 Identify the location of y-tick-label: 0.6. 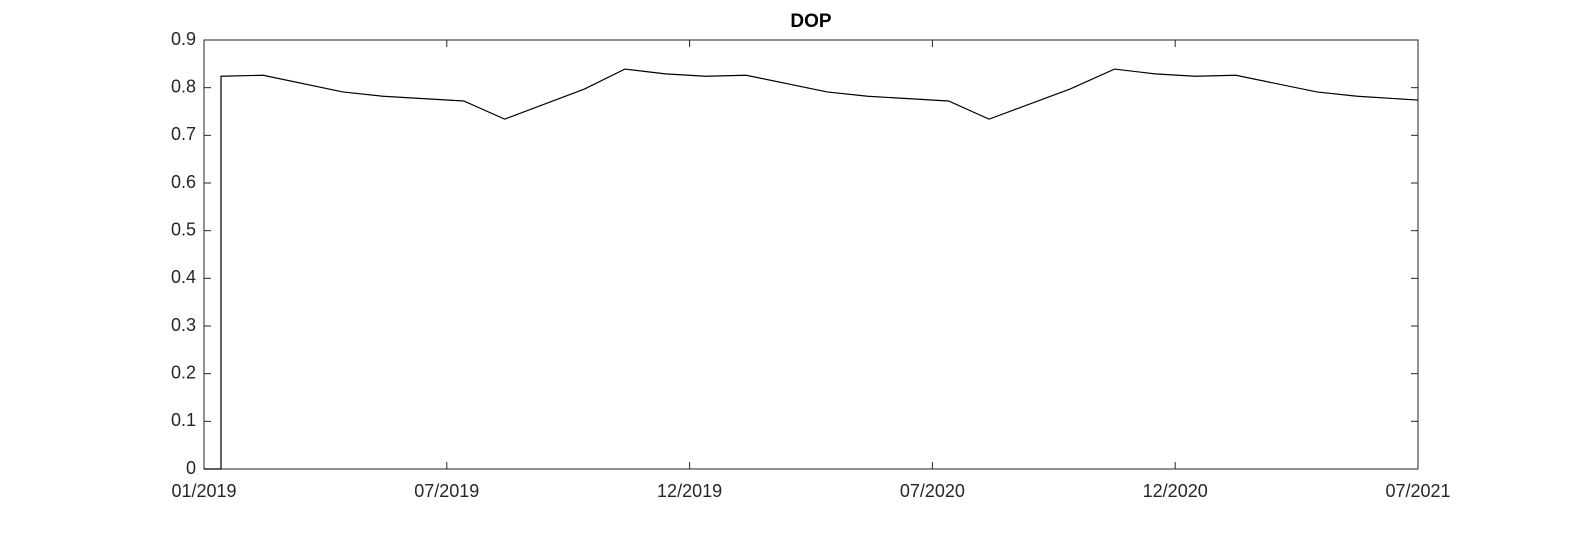
(183, 182).